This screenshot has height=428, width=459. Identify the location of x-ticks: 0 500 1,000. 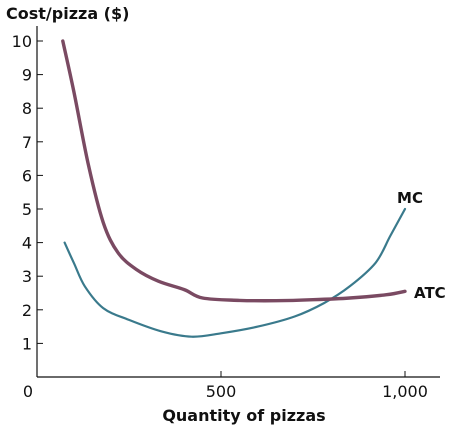
(225, 386).